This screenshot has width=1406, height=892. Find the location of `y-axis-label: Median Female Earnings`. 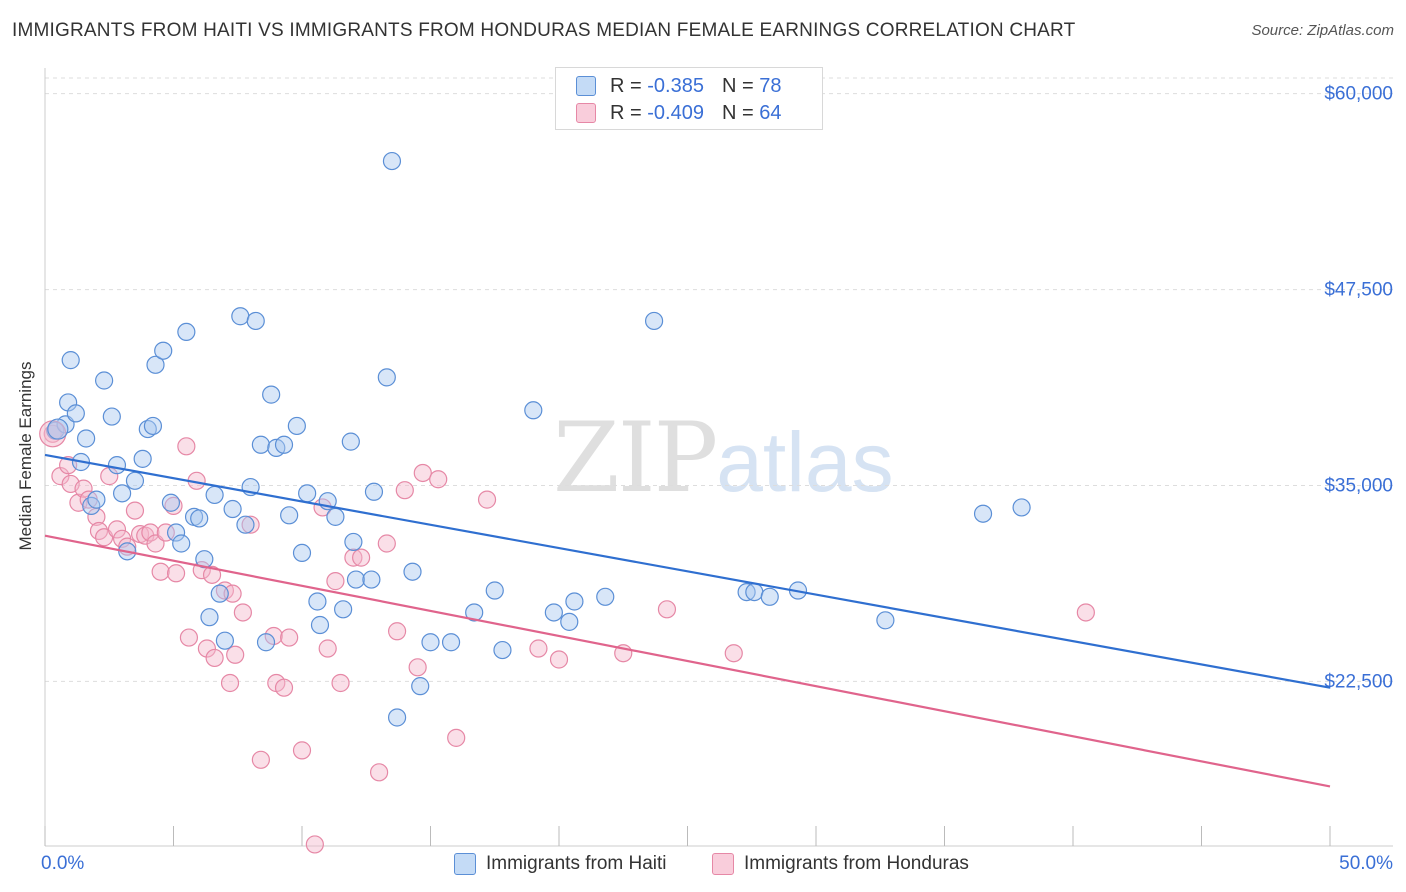

y-axis-label: Median Female Earnings is located at coordinates (25, 456).